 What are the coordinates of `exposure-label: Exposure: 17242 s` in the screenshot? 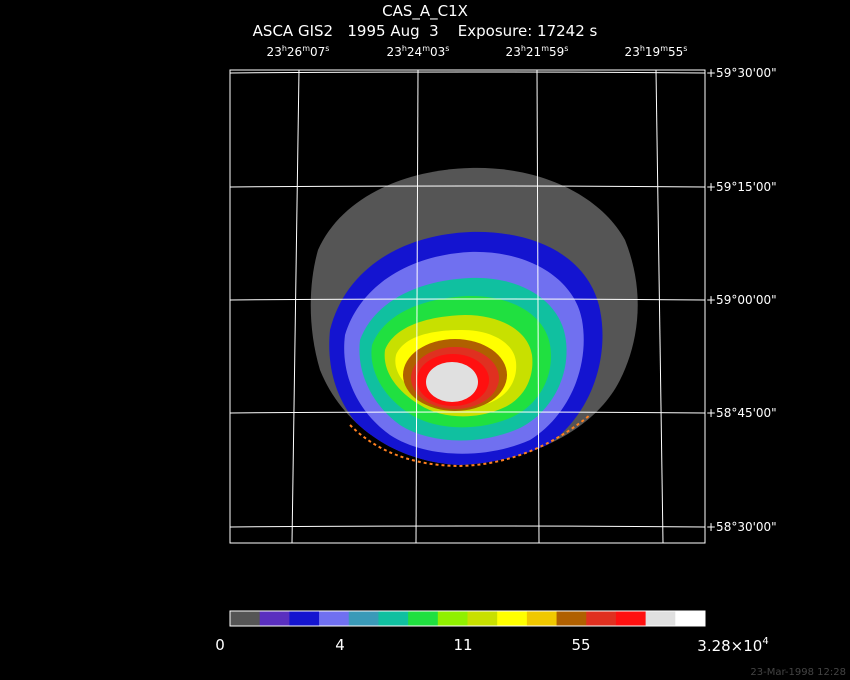 It's located at (527, 31).